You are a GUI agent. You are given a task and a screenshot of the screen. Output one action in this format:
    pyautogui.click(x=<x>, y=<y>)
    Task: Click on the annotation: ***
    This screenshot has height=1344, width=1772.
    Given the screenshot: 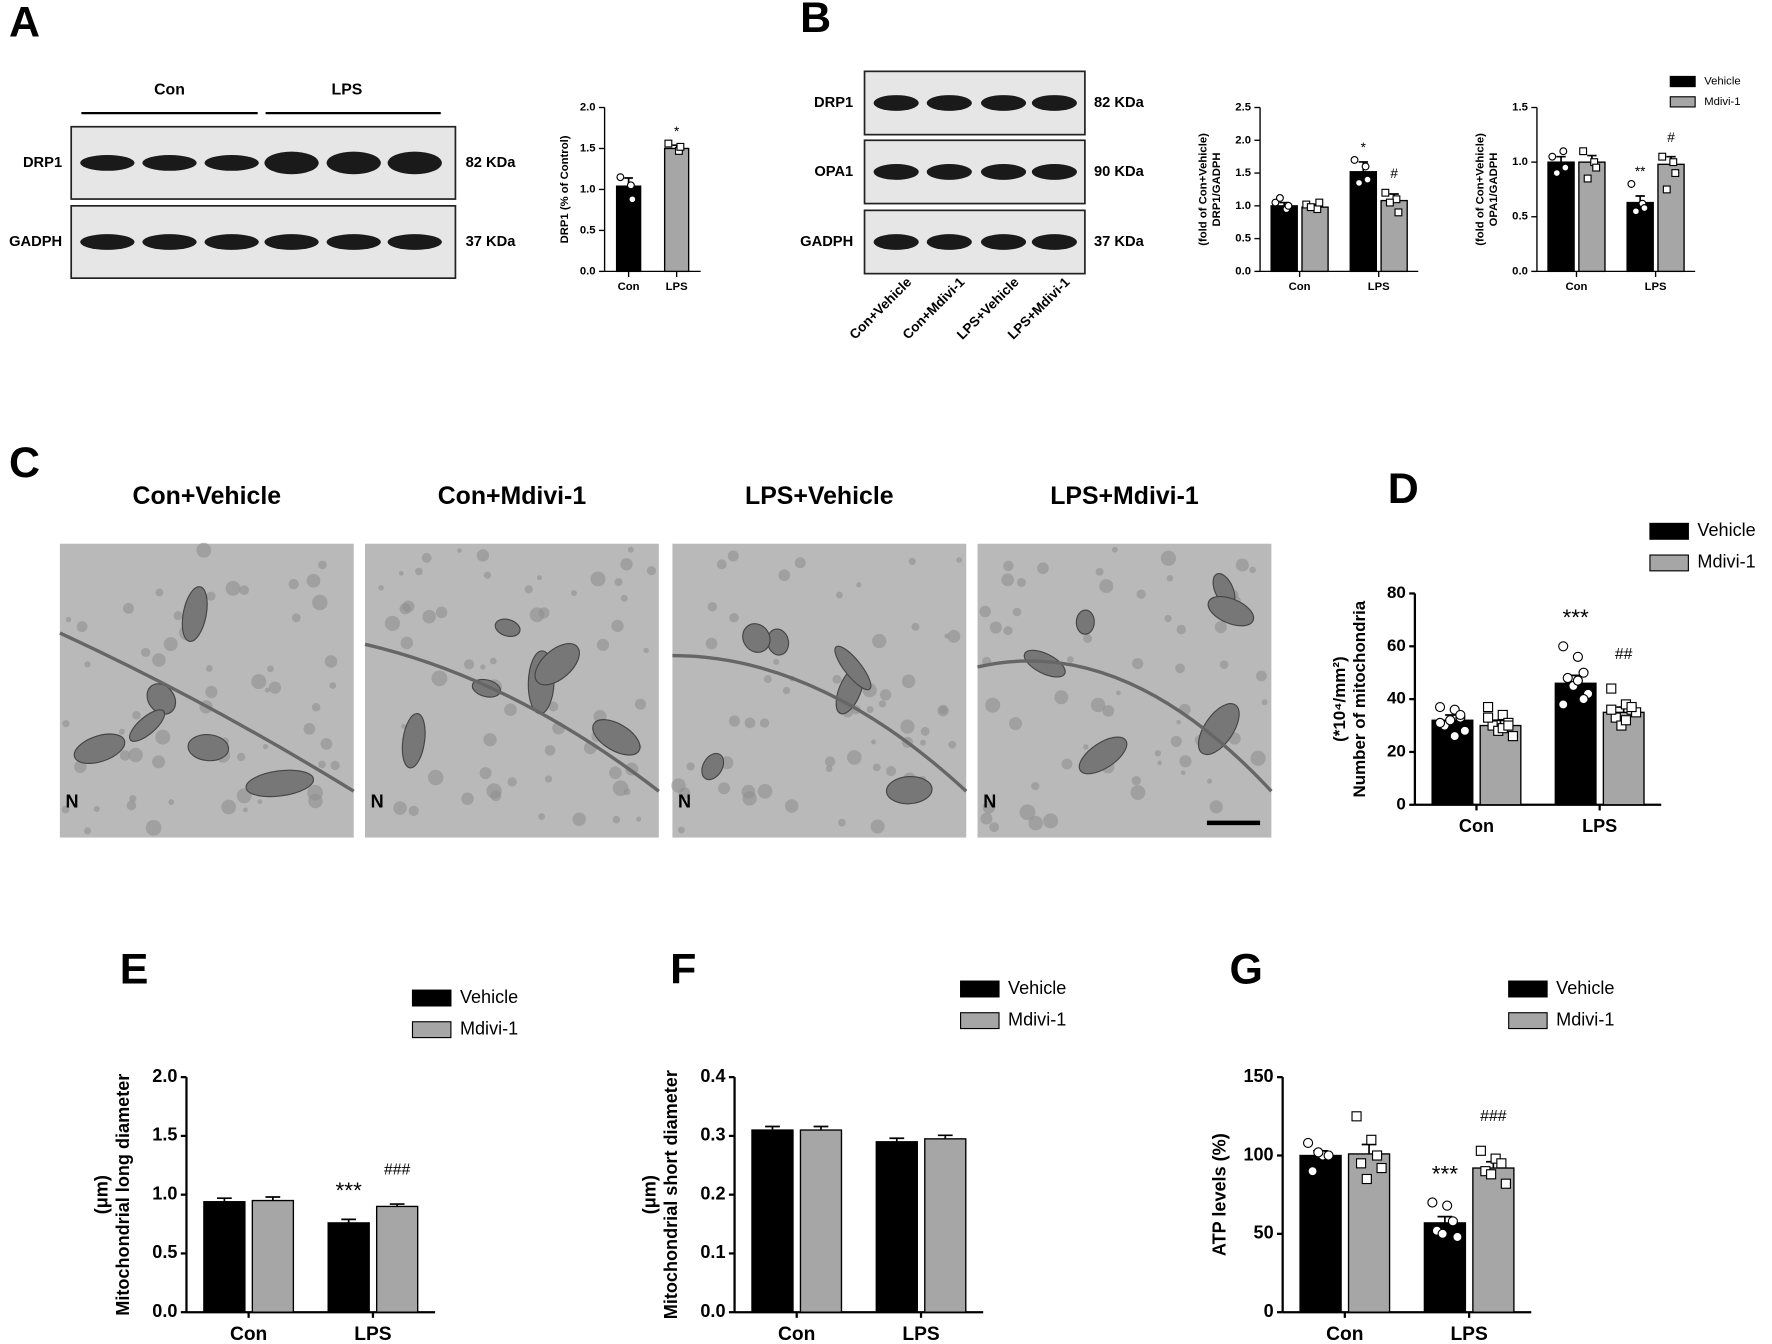 What is the action you would take?
    pyautogui.click(x=1445, y=1173)
    